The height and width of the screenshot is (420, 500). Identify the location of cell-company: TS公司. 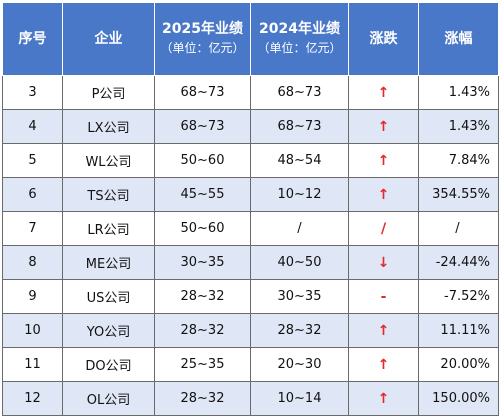
(108, 194).